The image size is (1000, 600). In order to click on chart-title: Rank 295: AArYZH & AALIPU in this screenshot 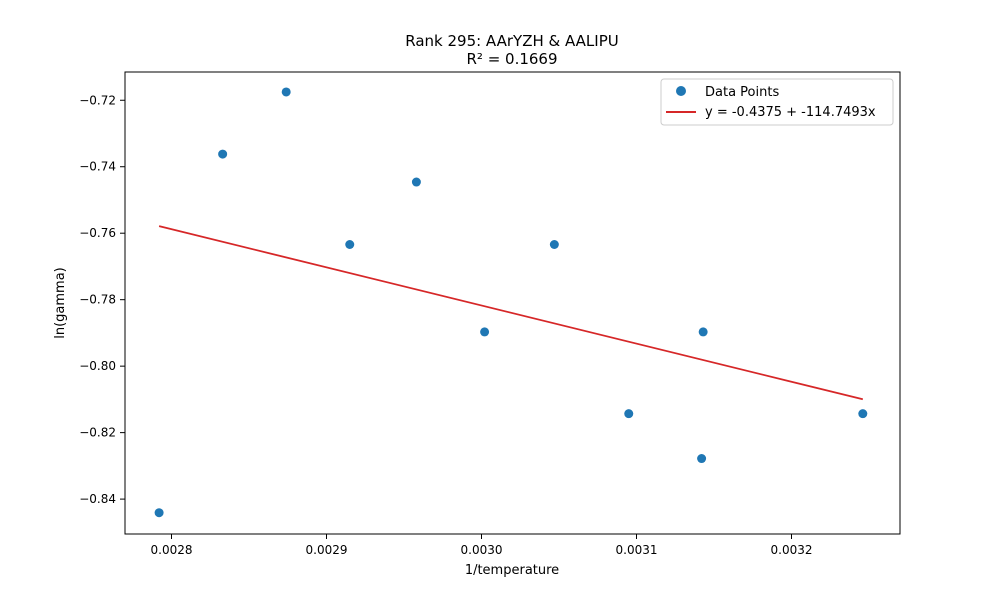, I will do `click(512, 41)`.